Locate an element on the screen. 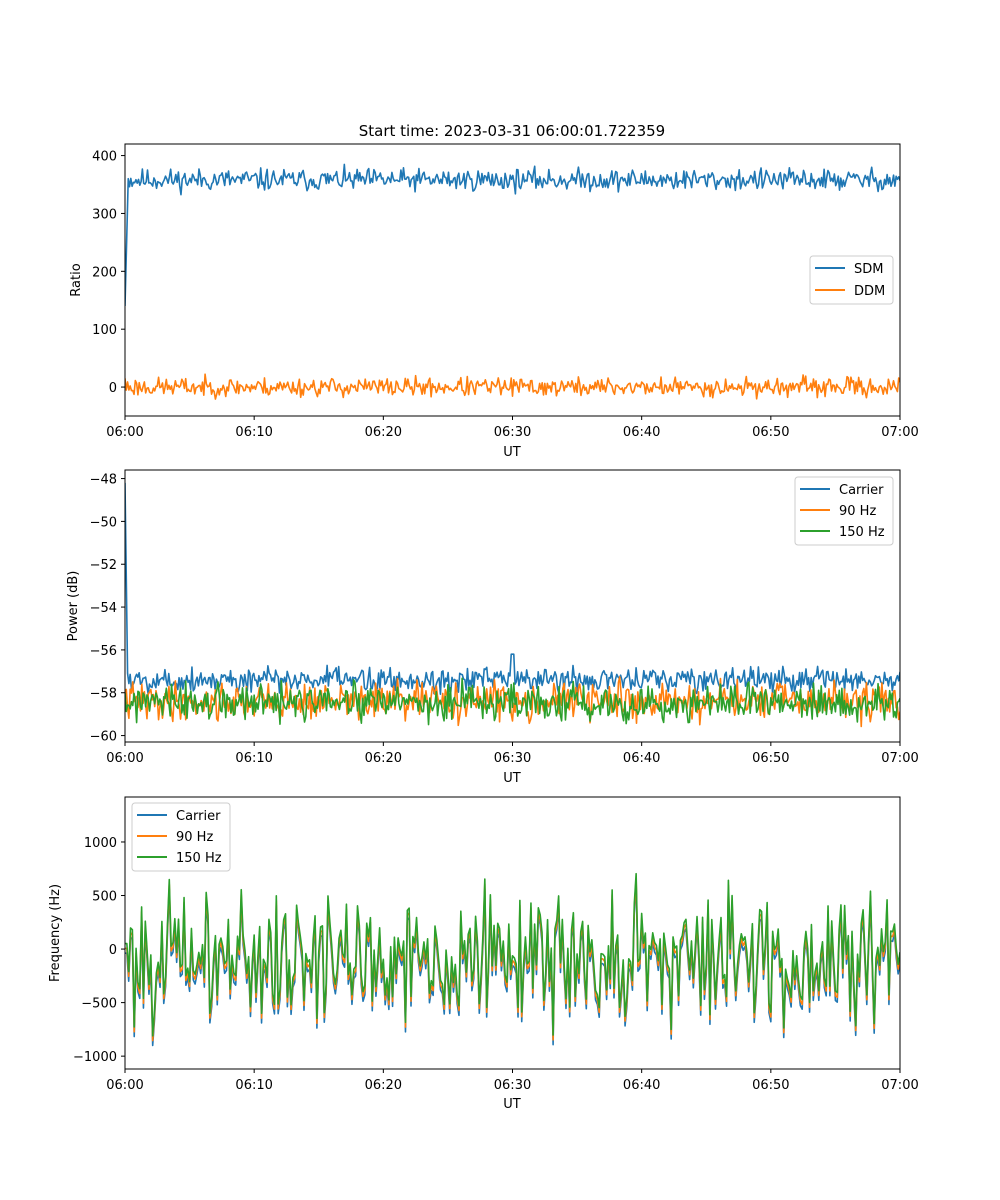 The width and height of the screenshot is (1000, 1200). ratio-x-tick-label: 06:00 is located at coordinates (124, 432).